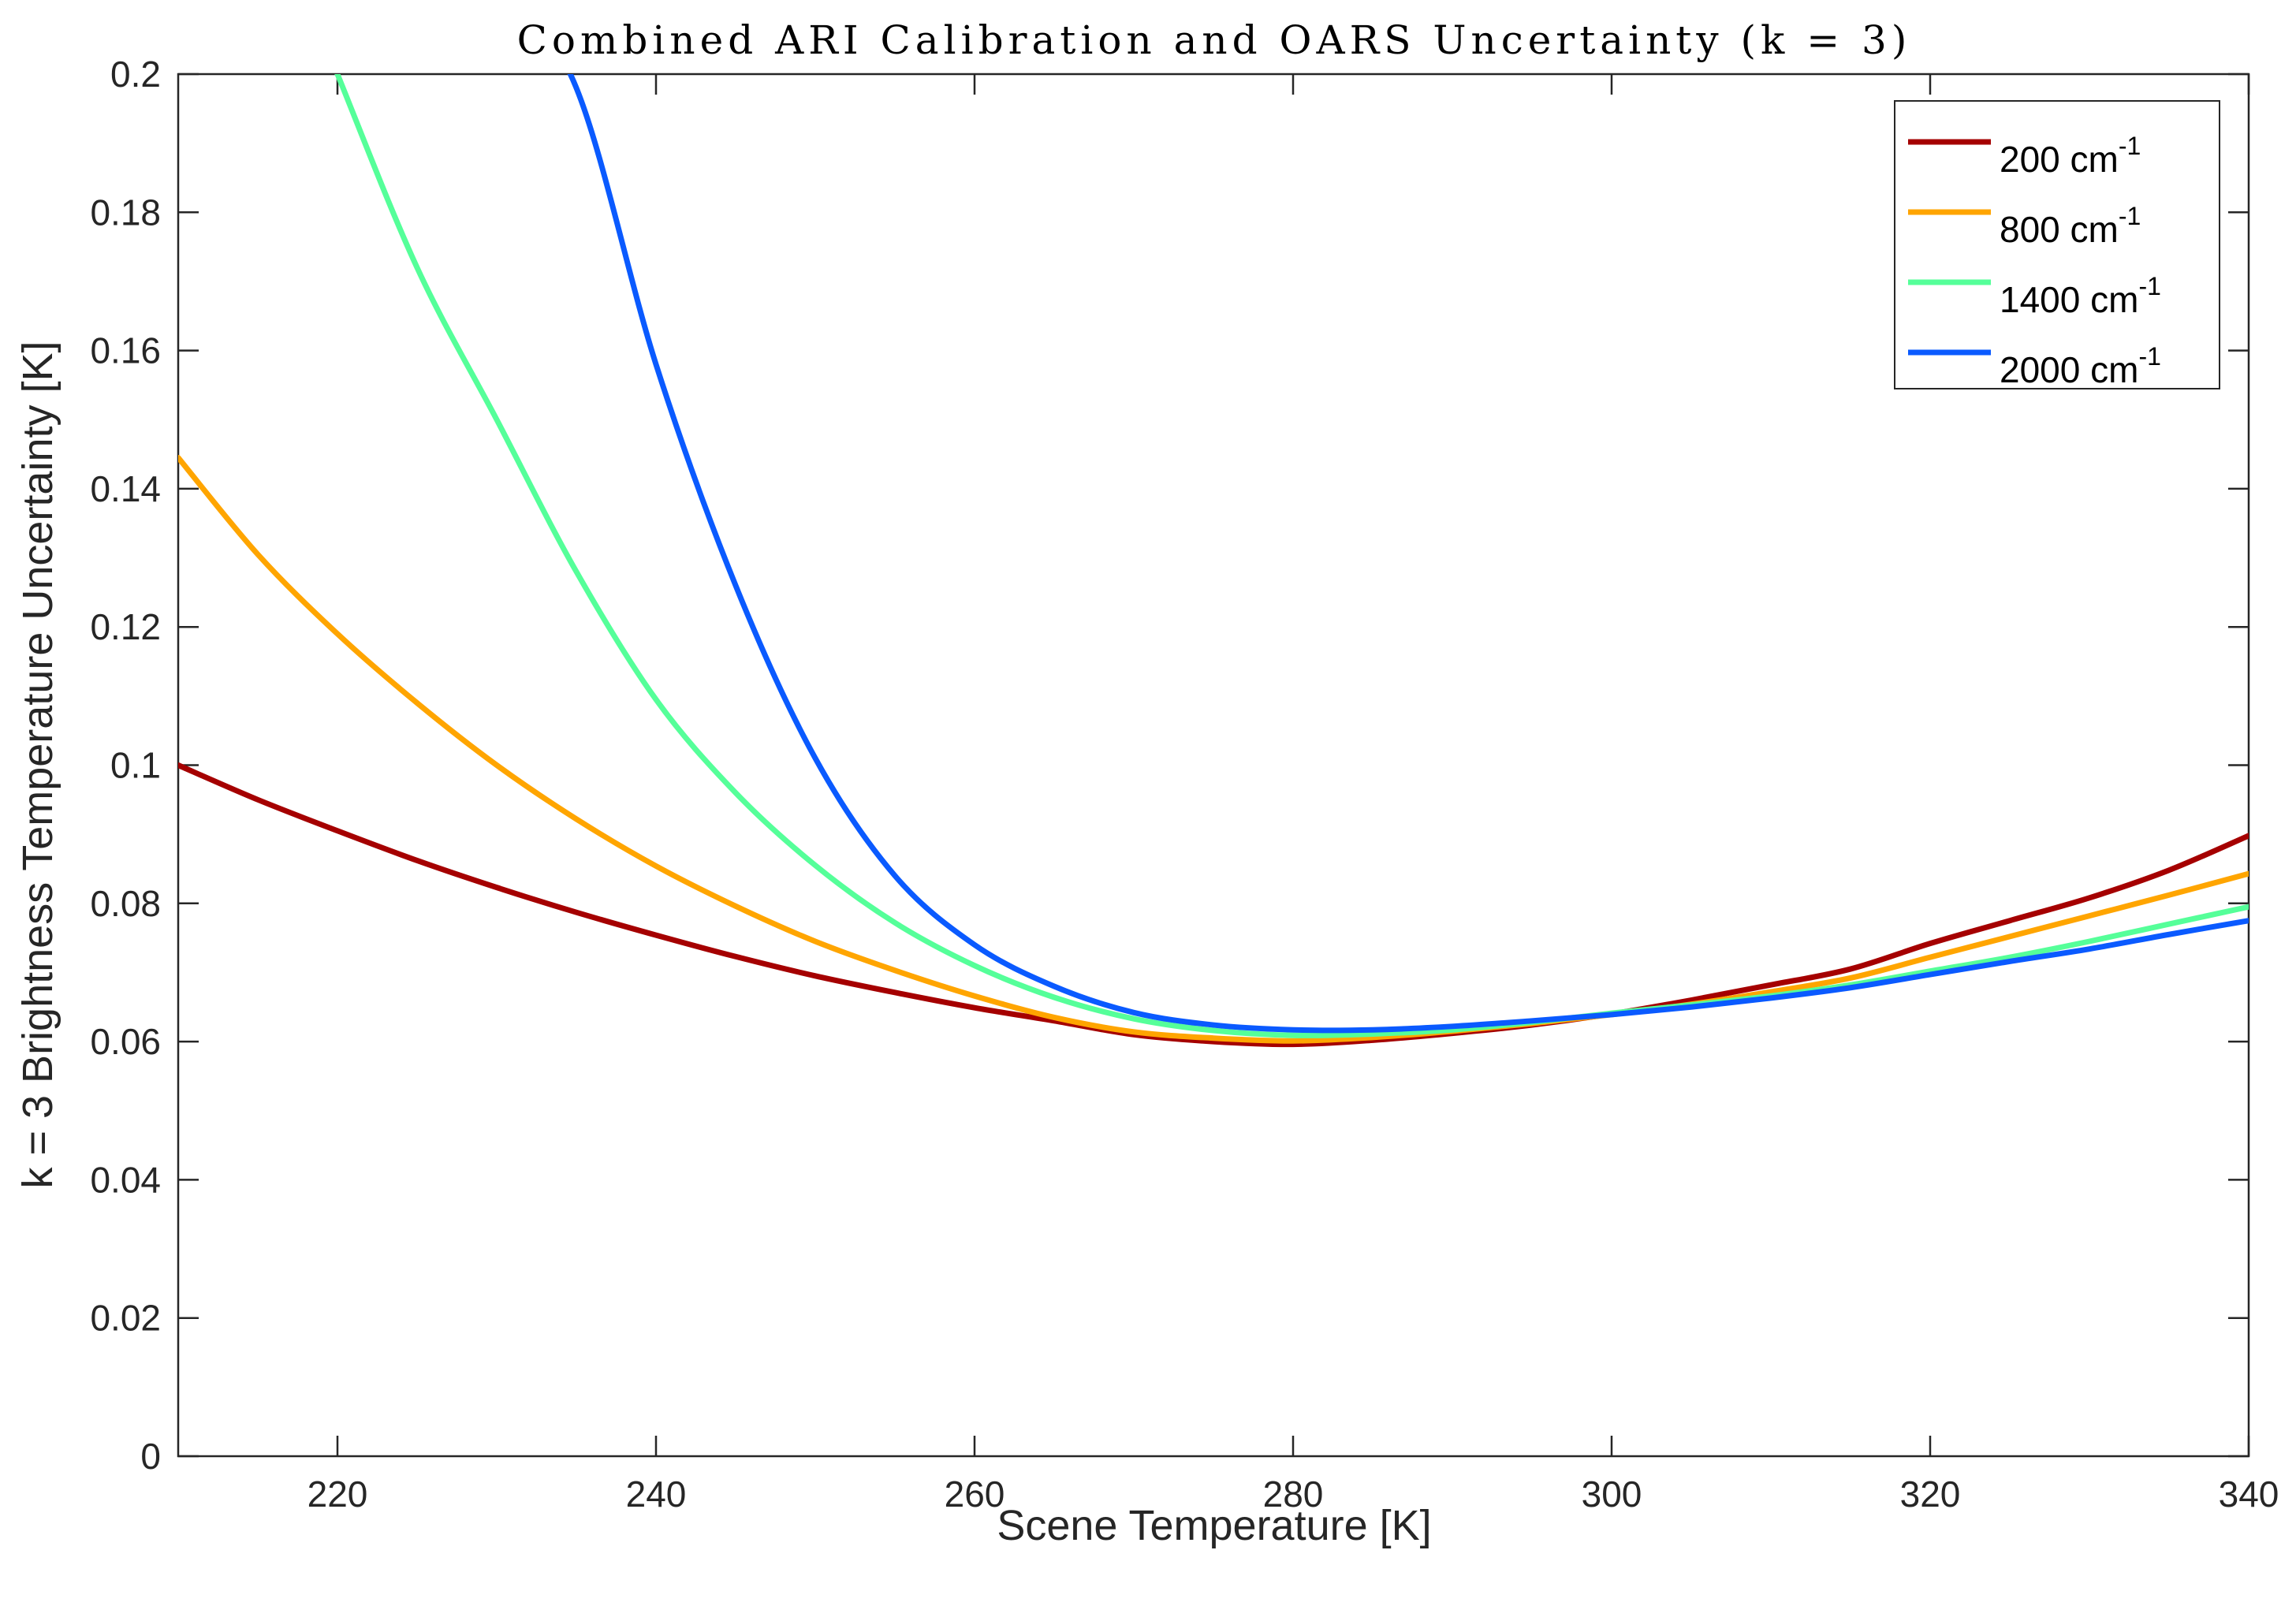 This screenshot has height=1606, width=2296. Describe the element at coordinates (135, 74) in the screenshot. I see `y-tick-label: 0.2` at that location.